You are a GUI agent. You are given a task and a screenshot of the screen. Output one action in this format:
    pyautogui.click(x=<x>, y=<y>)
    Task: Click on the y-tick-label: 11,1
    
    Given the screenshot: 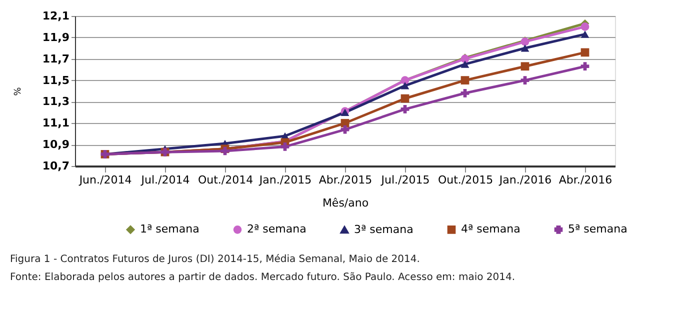 What is the action you would take?
    pyautogui.click(x=56, y=123)
    